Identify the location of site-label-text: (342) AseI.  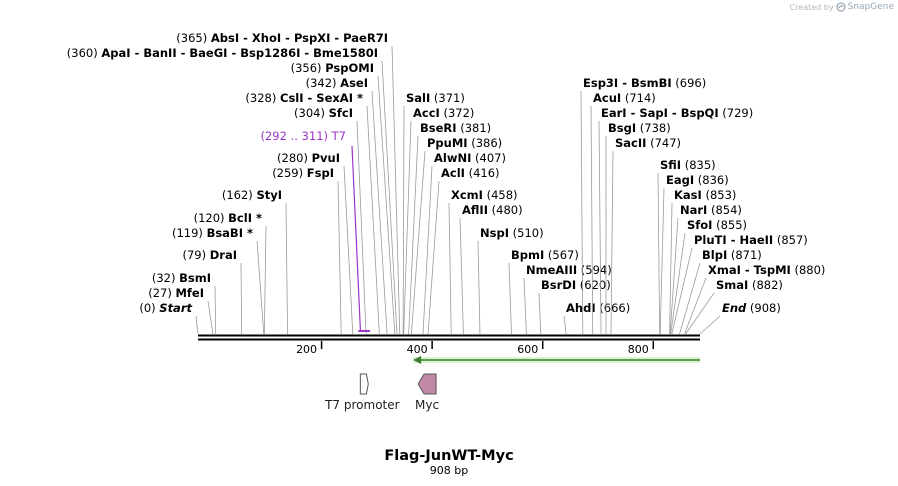
(337, 83).